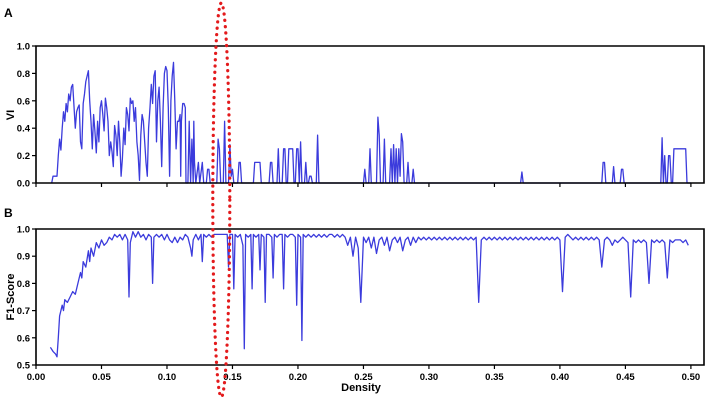  I want to click on panel-a-y-axis-label: VI, so click(11, 115).